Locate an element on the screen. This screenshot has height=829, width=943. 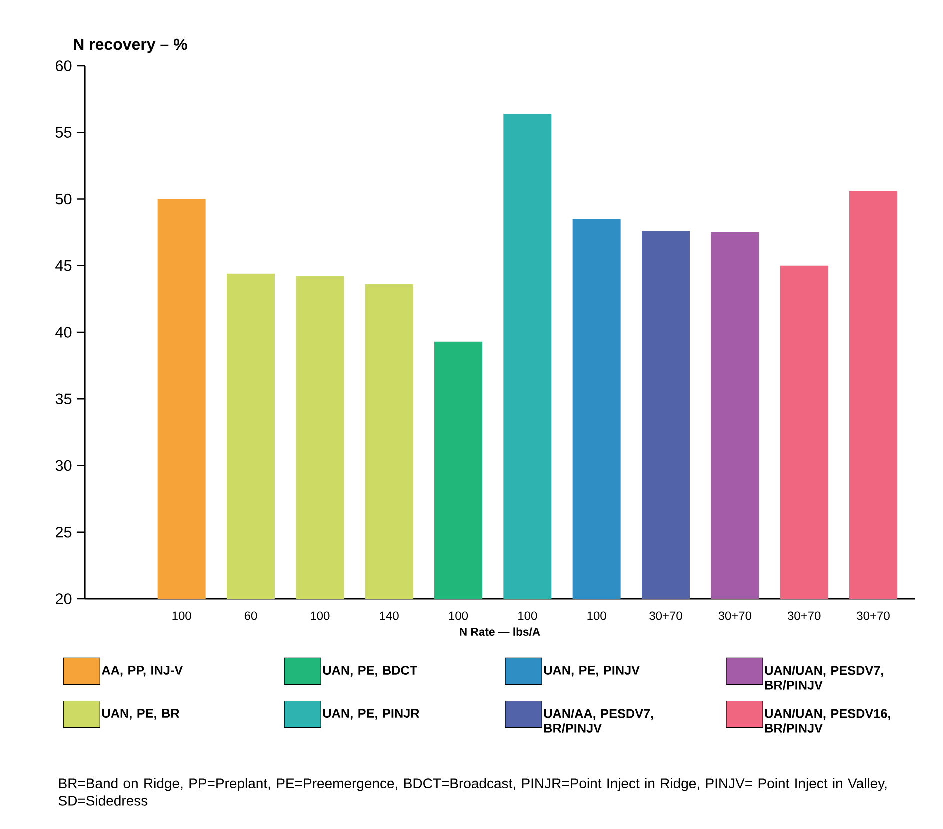
y-tick-label: 50 is located at coordinates (64, 199).